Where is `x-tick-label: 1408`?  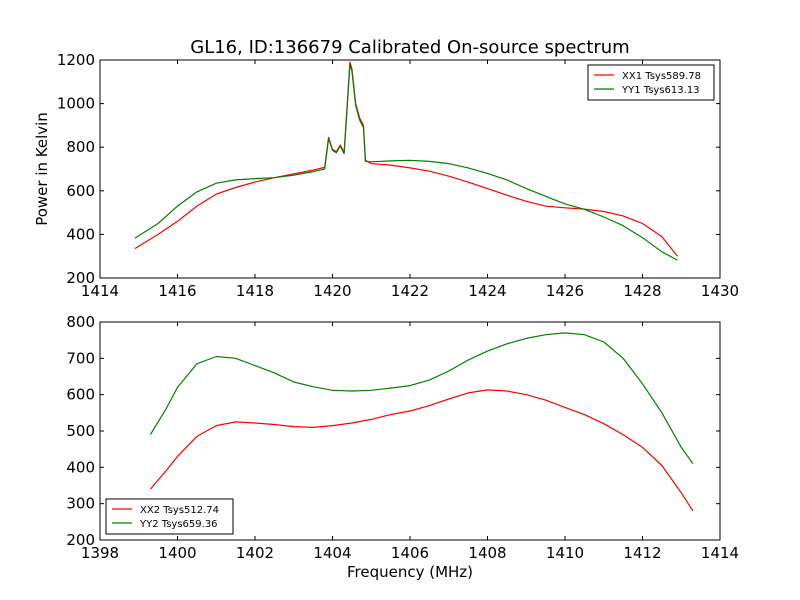
x-tick-label: 1408 is located at coordinates (487, 553).